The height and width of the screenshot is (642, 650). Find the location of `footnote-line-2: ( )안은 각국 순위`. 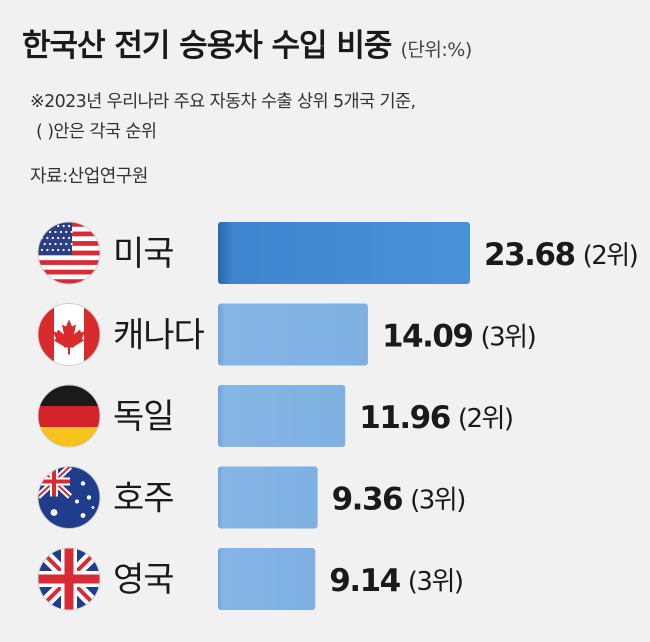

footnote-line-2: ( )안은 각국 순위 is located at coordinates (96, 132).